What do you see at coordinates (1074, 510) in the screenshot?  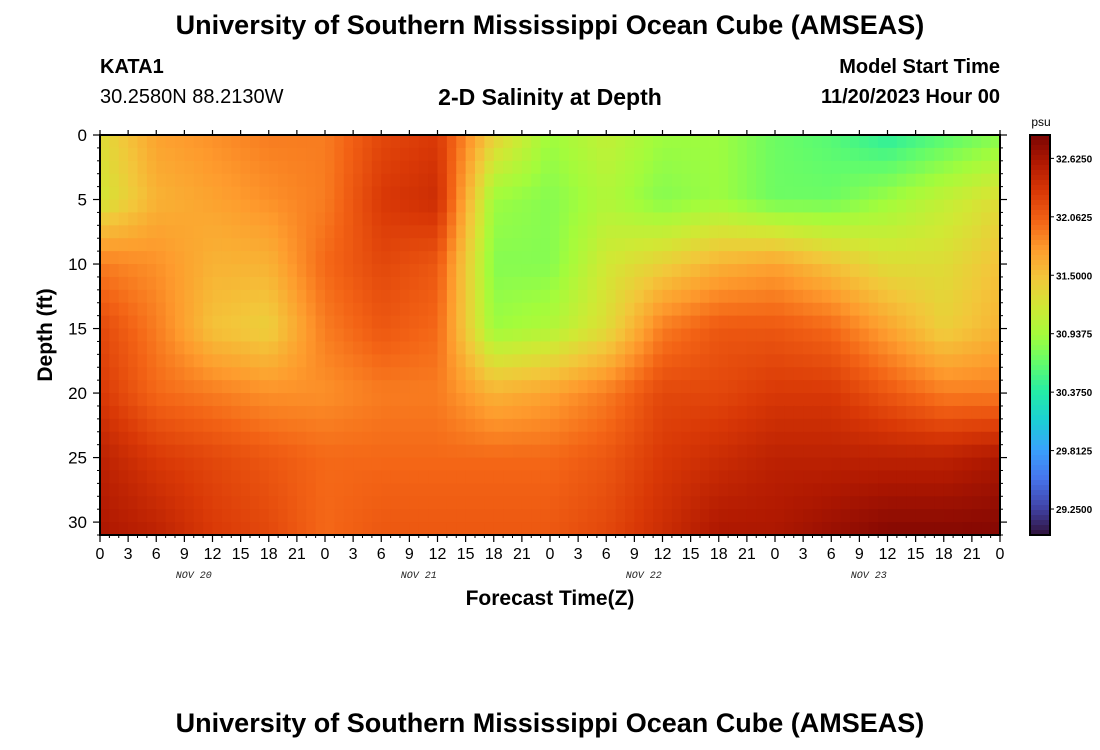 I see `colorbar-tick-label: 29.2500` at bounding box center [1074, 510].